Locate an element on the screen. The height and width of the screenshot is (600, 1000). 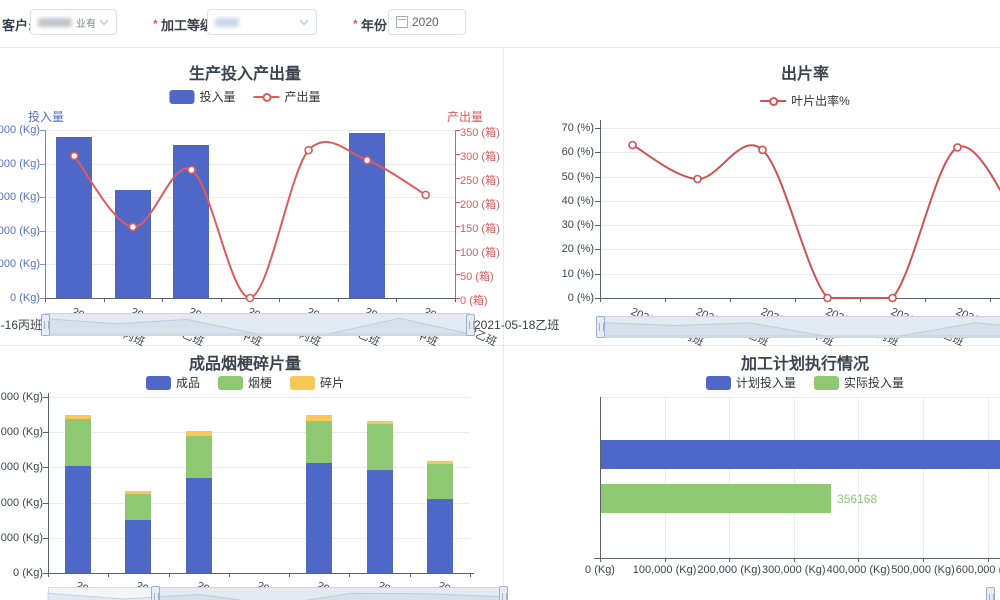
datazoom-shadow is located at coordinates (275, 596).